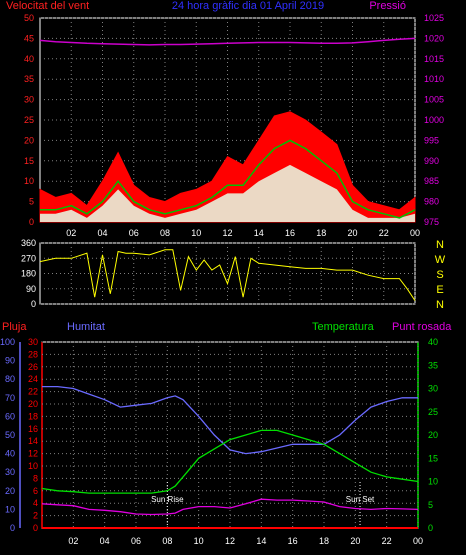  What do you see at coordinates (29, 18) in the screenshot?
I see `wind-tick-label: 50` at bounding box center [29, 18].